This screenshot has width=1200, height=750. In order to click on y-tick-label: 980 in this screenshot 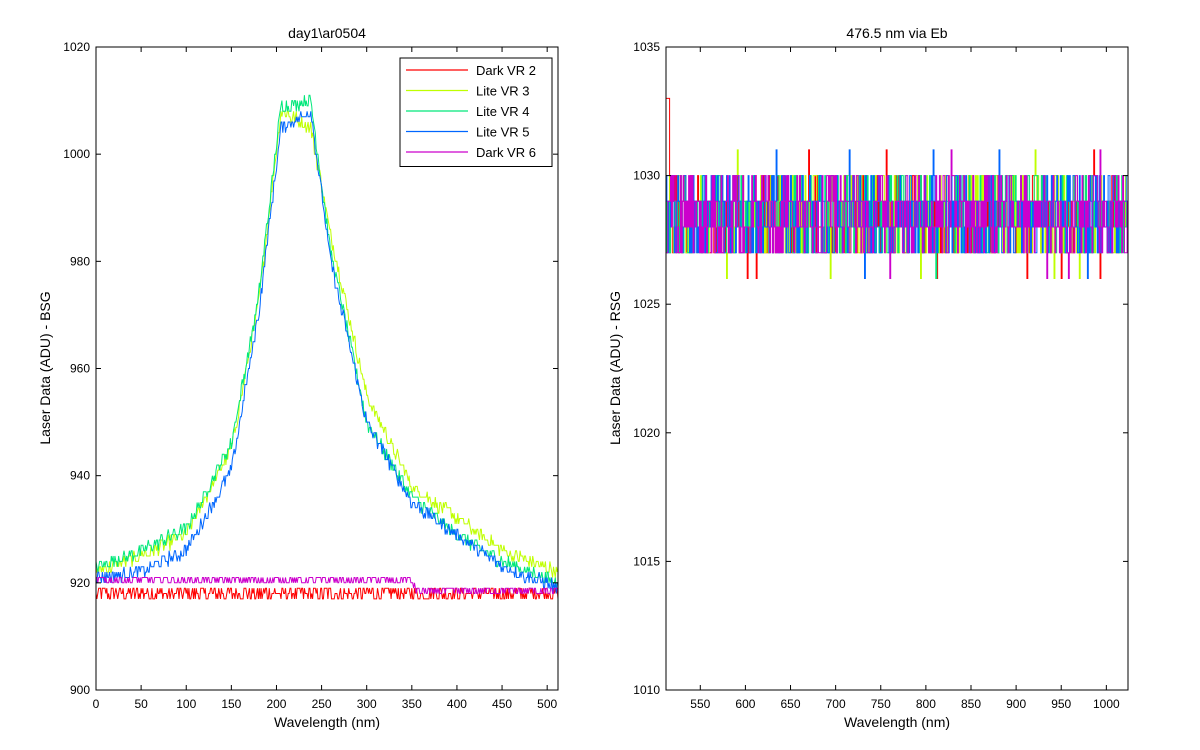, I will do `click(80, 261)`.